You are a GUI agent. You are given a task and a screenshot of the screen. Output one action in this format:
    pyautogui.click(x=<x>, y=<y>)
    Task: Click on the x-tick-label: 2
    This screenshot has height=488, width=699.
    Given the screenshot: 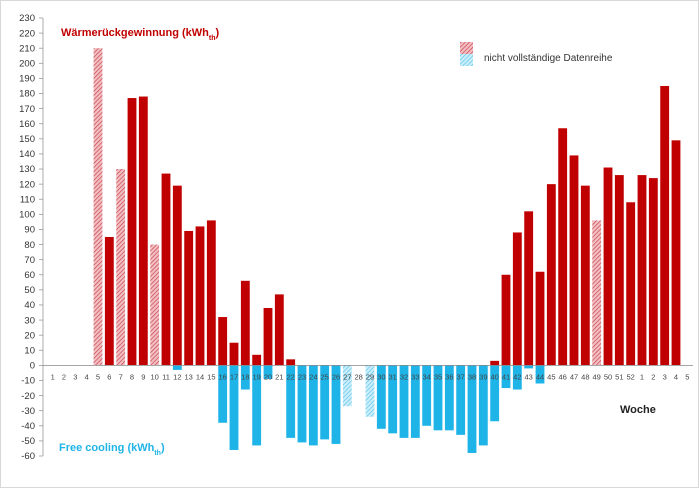 What is the action you would take?
    pyautogui.click(x=653, y=376)
    